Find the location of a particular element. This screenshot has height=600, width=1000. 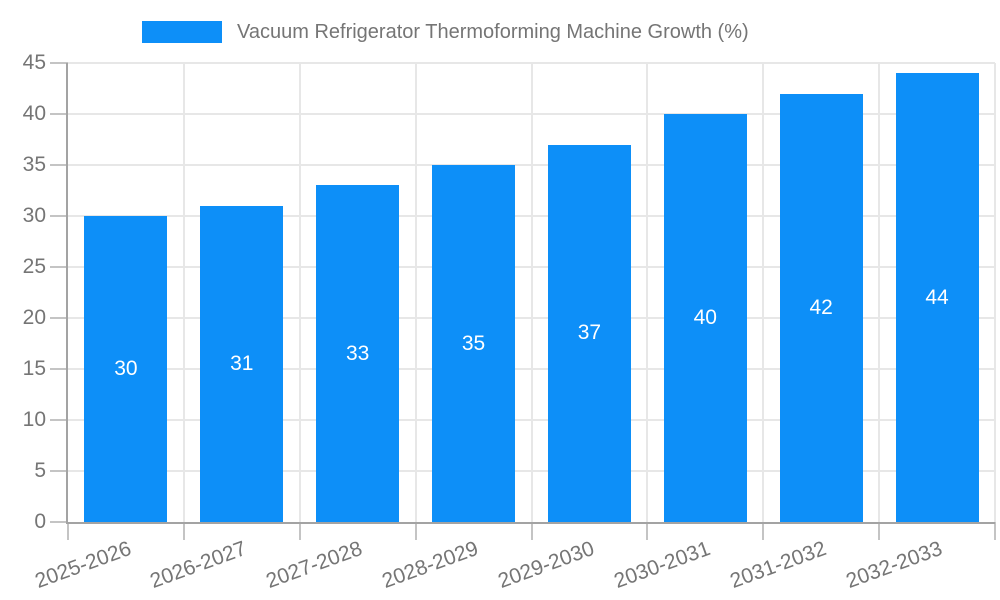

bar-value-label: 40 is located at coordinates (705, 317).